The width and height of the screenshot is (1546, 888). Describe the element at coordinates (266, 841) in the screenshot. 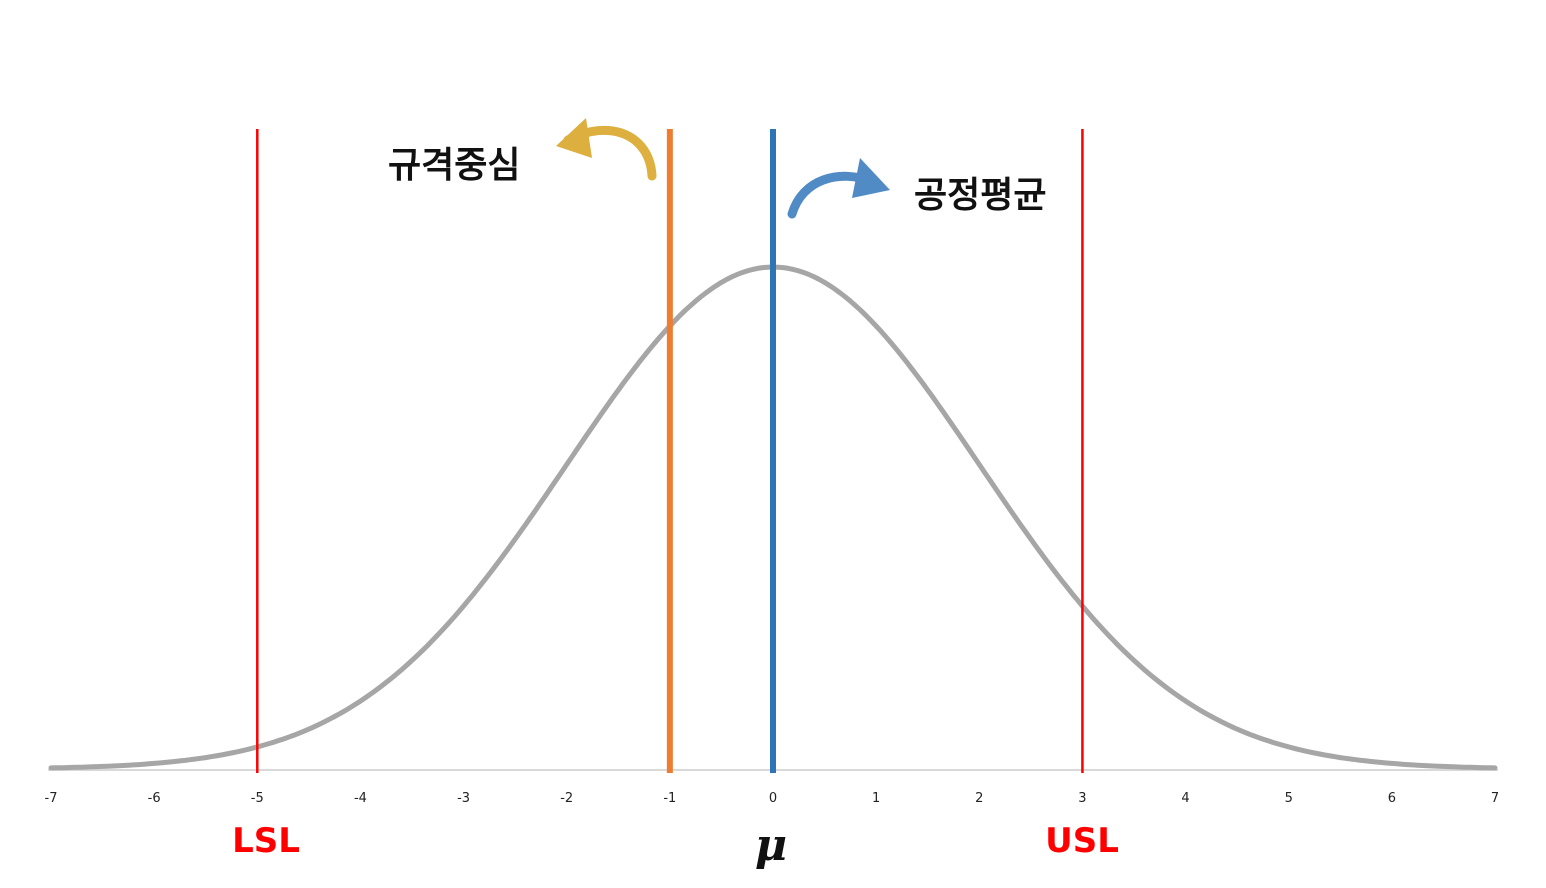

I see `lsl-label: LSL` at that location.